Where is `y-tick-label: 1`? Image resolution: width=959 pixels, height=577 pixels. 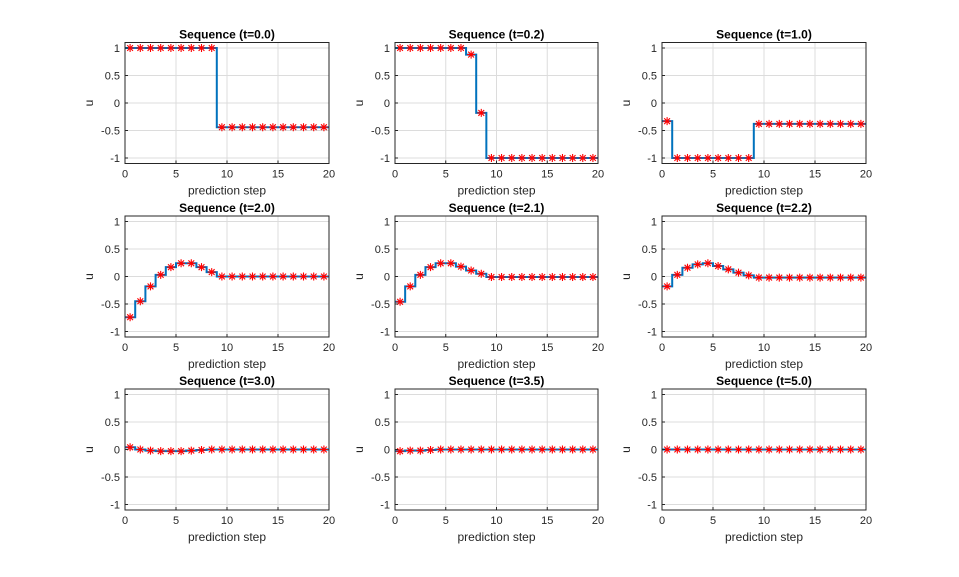 y-tick-label: 1 is located at coordinates (387, 223).